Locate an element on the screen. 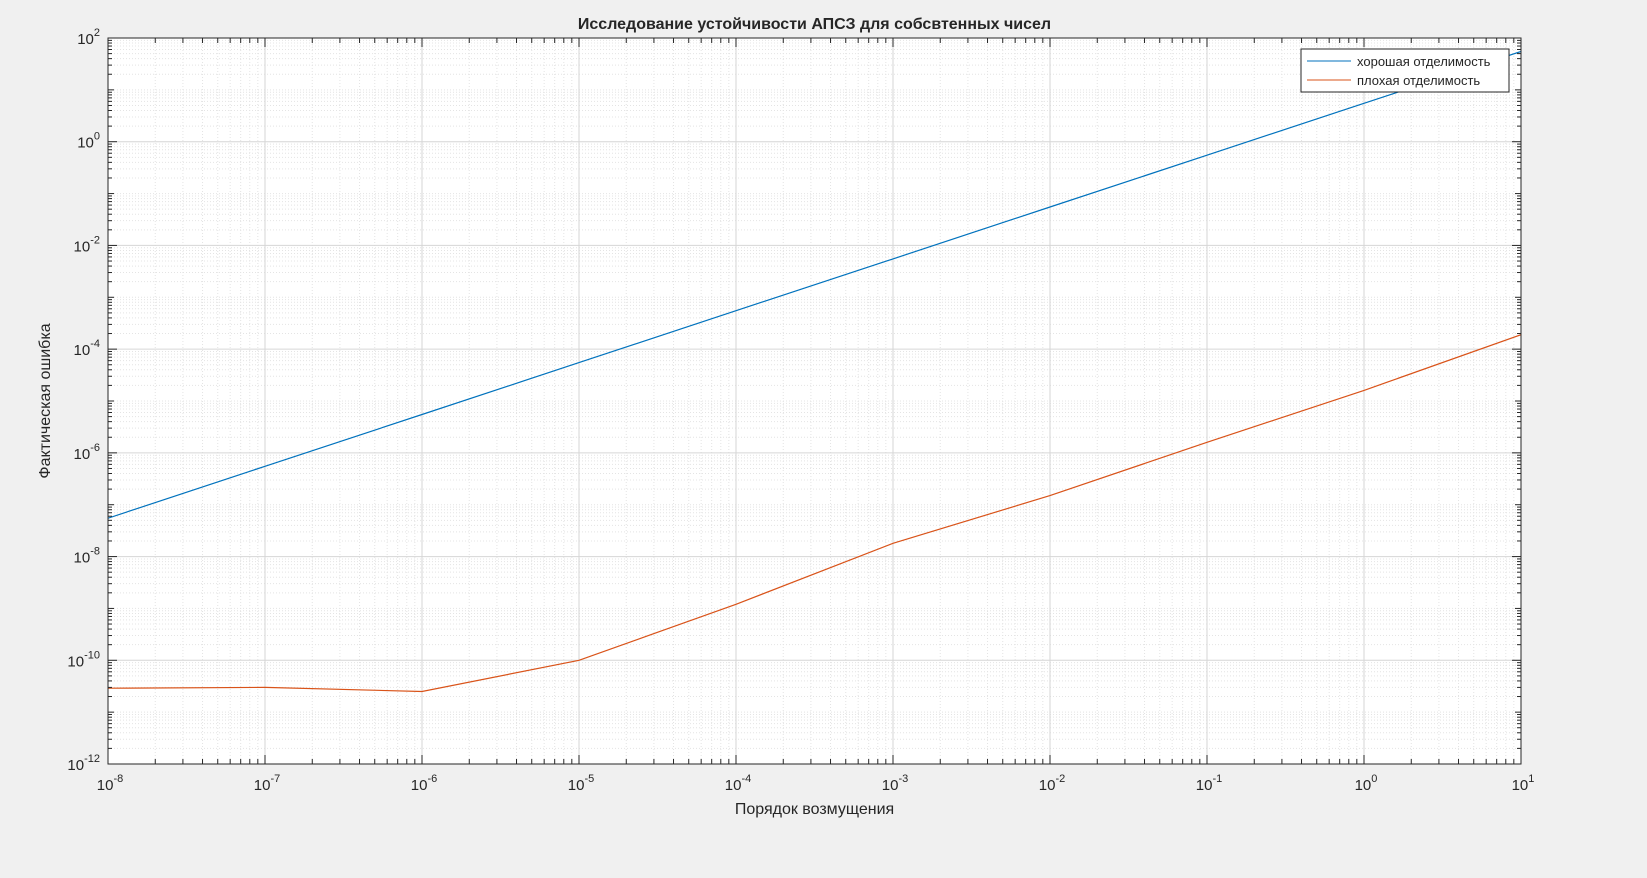 This screenshot has width=1647, height=878. y-axis-label: Фактическая ошибка is located at coordinates (45, 400).